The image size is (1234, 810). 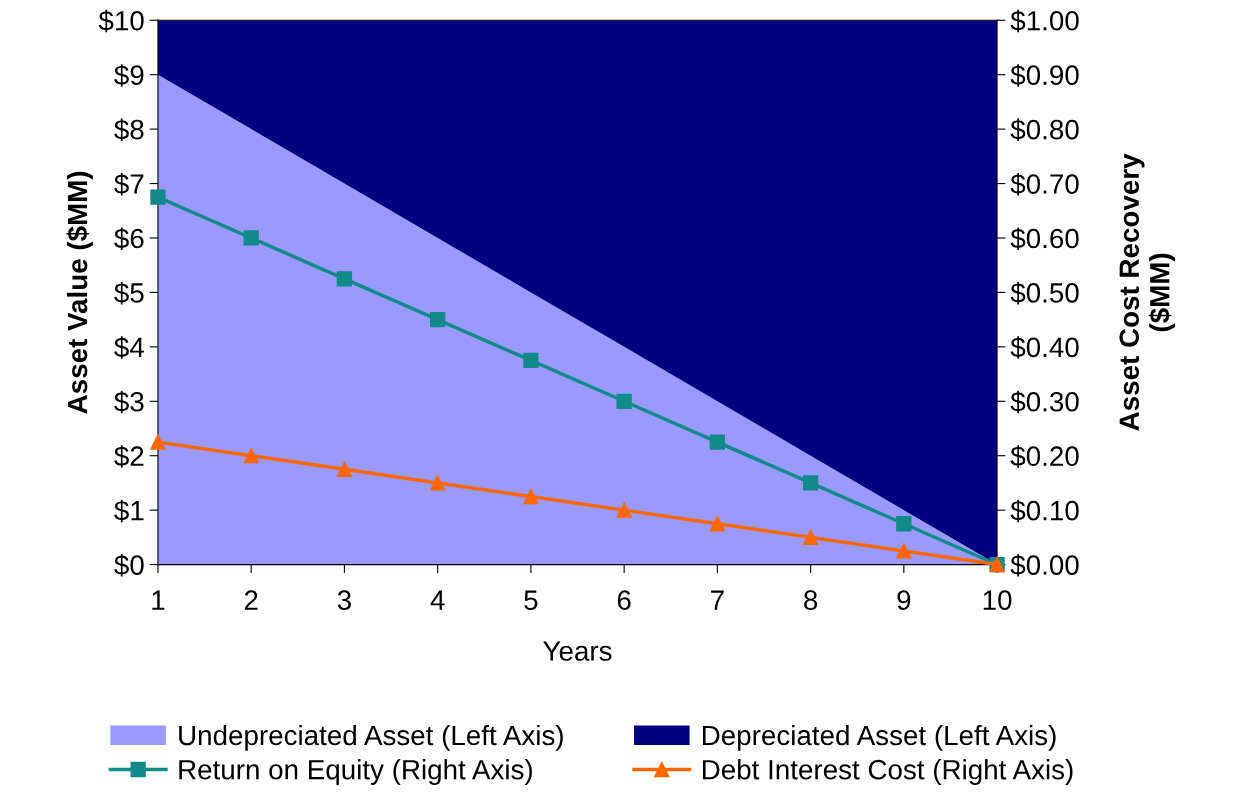 What do you see at coordinates (624, 600) in the screenshot?
I see `x-tick-label: 6` at bounding box center [624, 600].